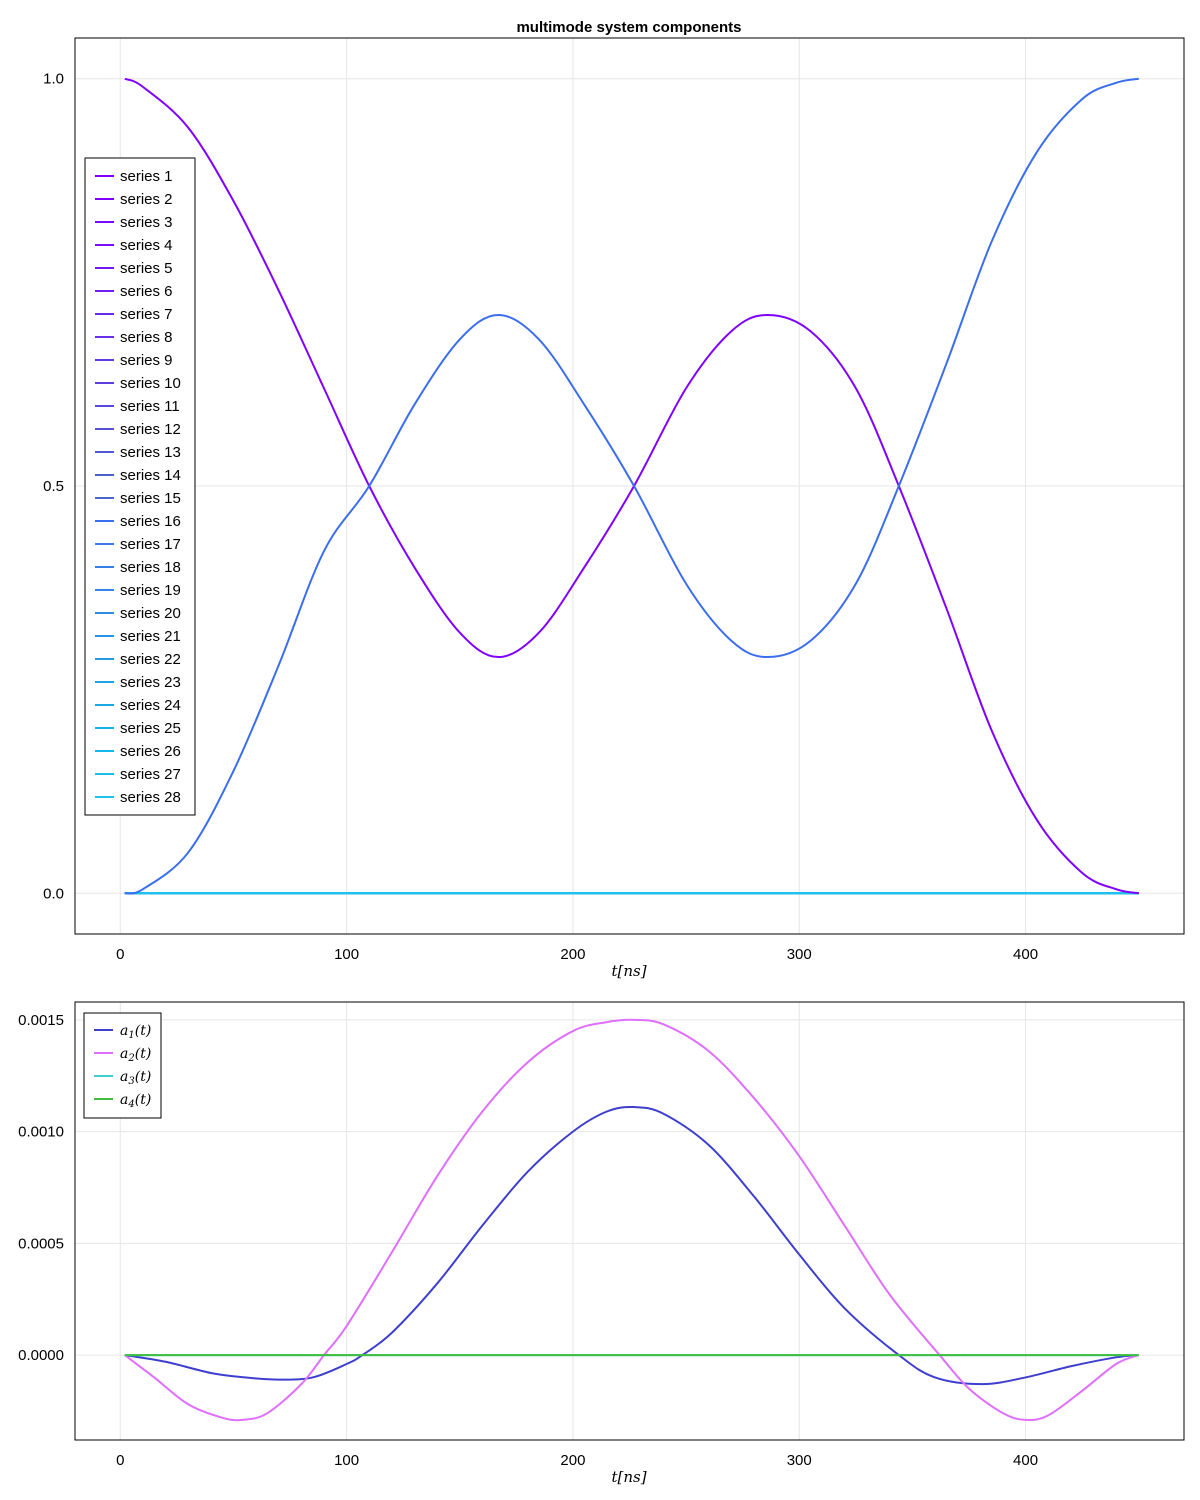  What do you see at coordinates (146, 176) in the screenshot?
I see `legend-entry-label: series 1` at bounding box center [146, 176].